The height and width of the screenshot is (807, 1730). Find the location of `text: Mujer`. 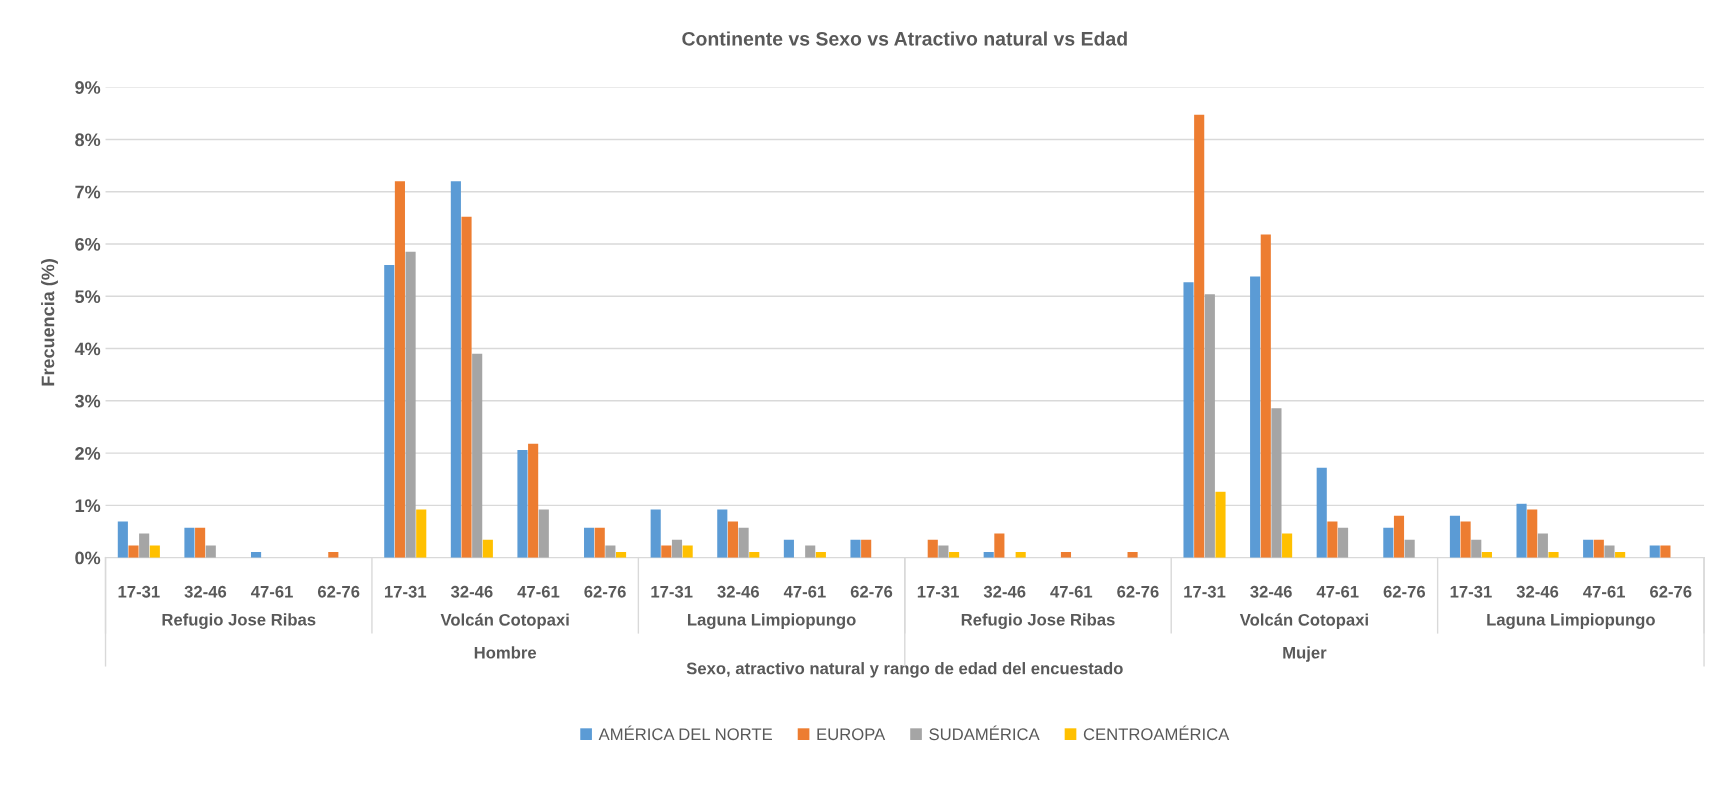

text: Mujer is located at coordinates (1305, 654).